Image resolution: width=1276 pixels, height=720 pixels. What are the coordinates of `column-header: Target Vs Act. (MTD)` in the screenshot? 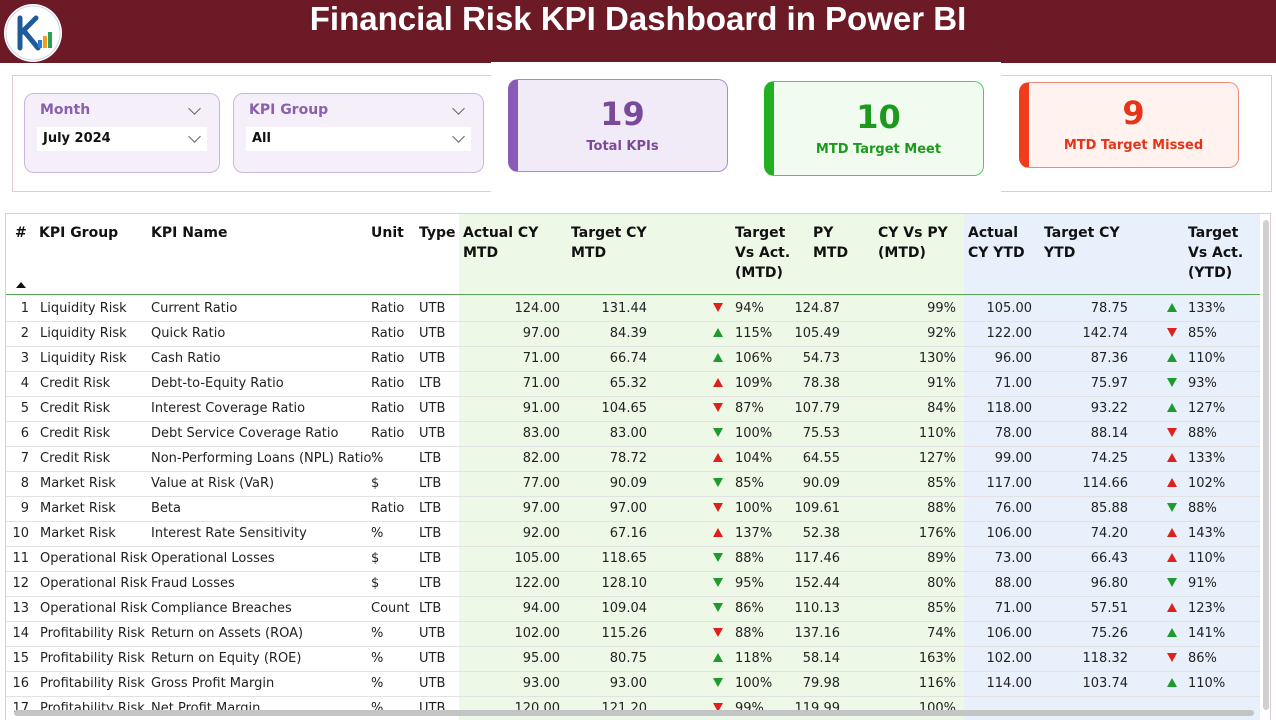 It's located at (763, 253).